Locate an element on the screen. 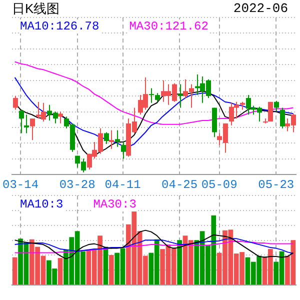 Image resolution: width=300 pixels, height=300 pixels. x-tick-label: 03-28 is located at coordinates (77, 185).